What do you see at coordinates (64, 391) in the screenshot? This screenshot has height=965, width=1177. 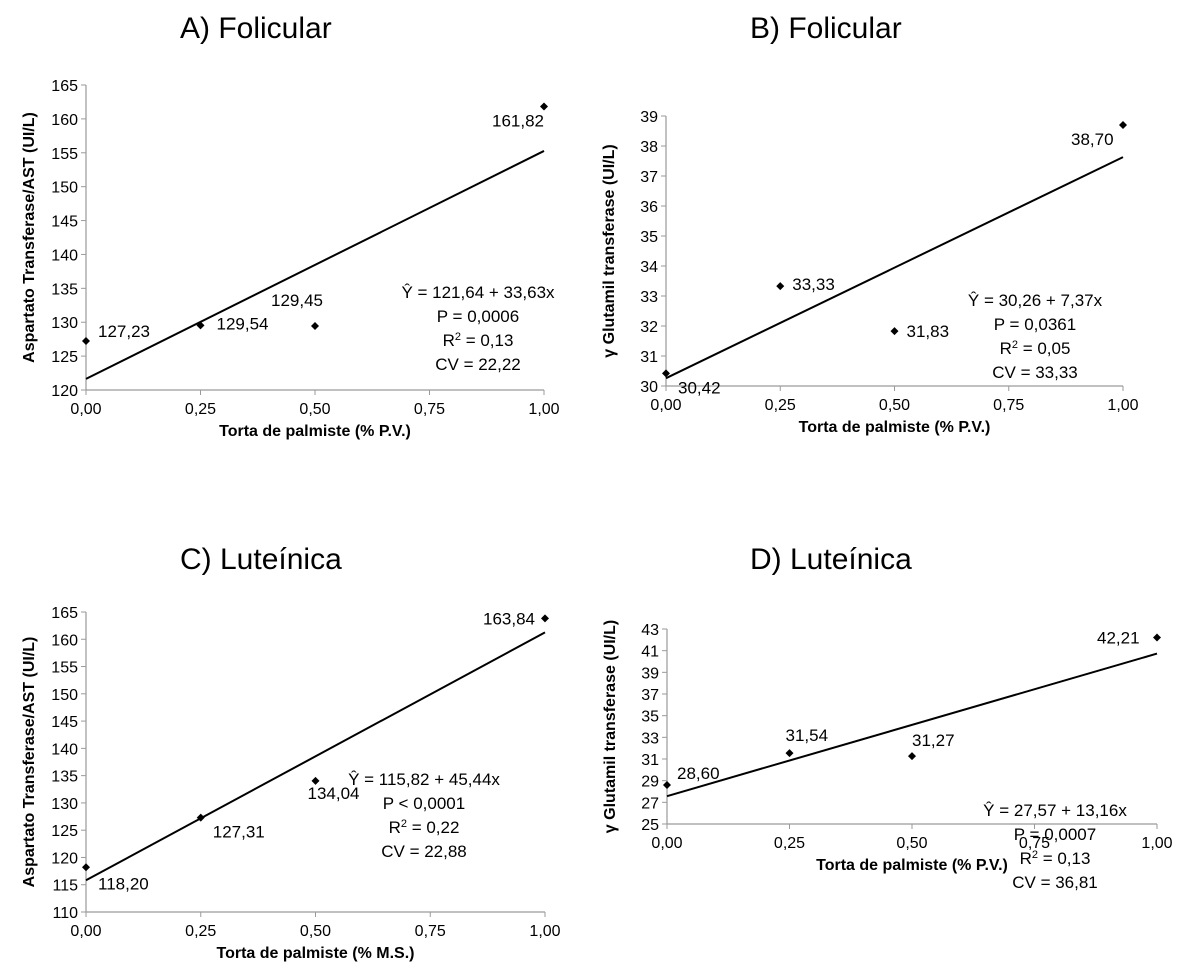 I see `y-tick-label: 120` at bounding box center [64, 391].